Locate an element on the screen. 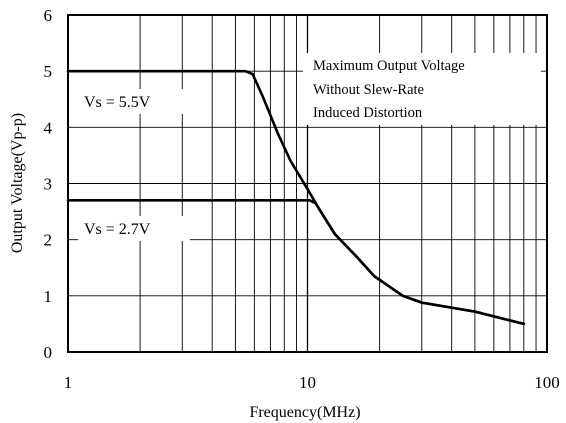 The image size is (566, 423). annotation-background is located at coordinates (422, 89).